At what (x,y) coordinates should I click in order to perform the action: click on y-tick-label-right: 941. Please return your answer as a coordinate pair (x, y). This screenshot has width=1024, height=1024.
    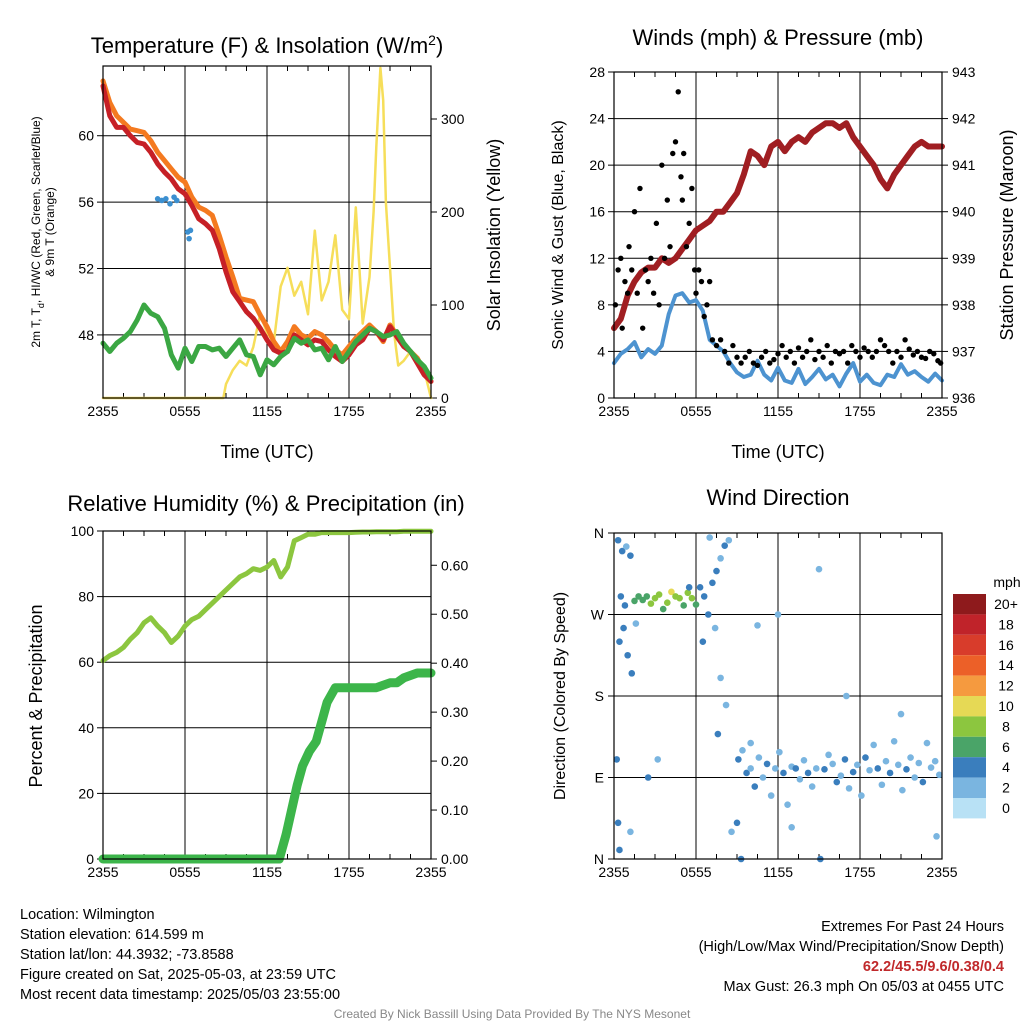
    Looking at the image, I should click on (964, 165).